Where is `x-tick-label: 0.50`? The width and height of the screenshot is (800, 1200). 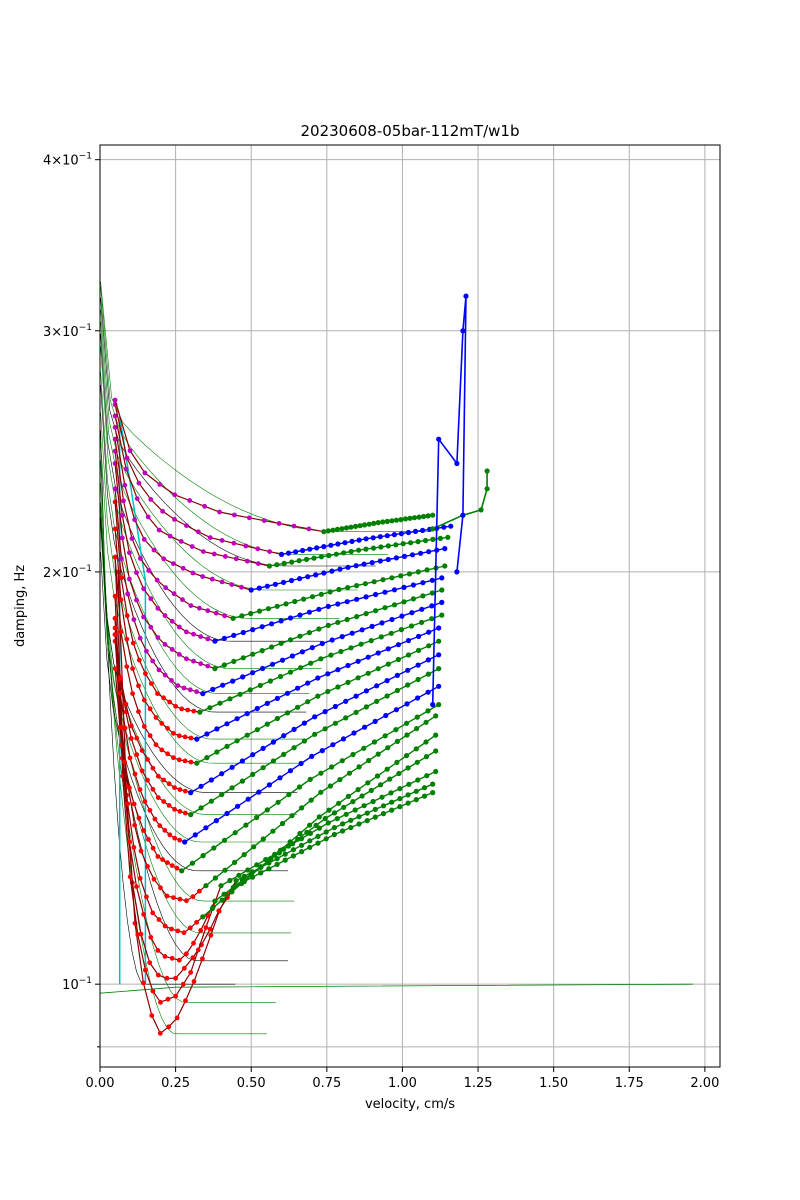 x-tick-label: 0.50 is located at coordinates (251, 1083).